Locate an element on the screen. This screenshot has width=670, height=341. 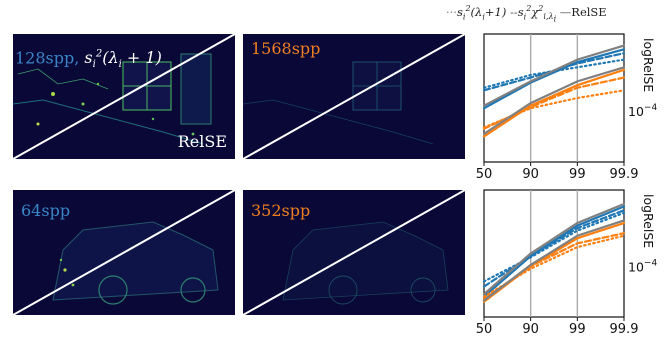
heatmap-row2-left: 64spp is located at coordinates (124, 252).